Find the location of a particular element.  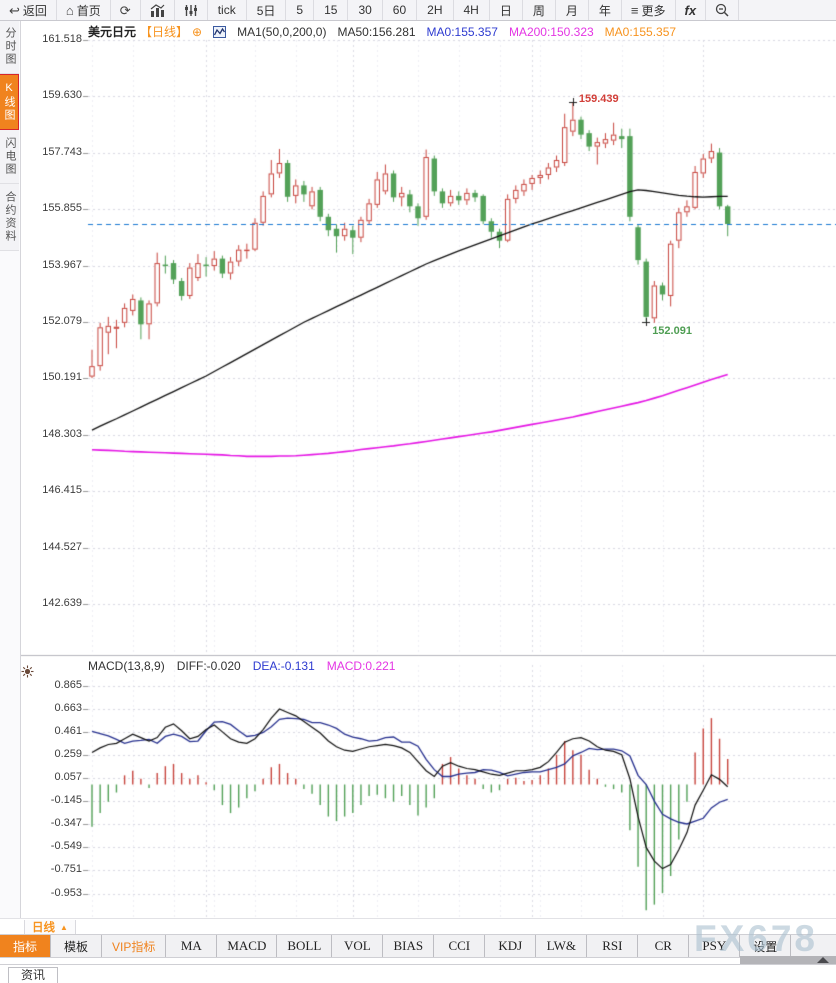

refresh-button: ⟳ is located at coordinates (126, 10).